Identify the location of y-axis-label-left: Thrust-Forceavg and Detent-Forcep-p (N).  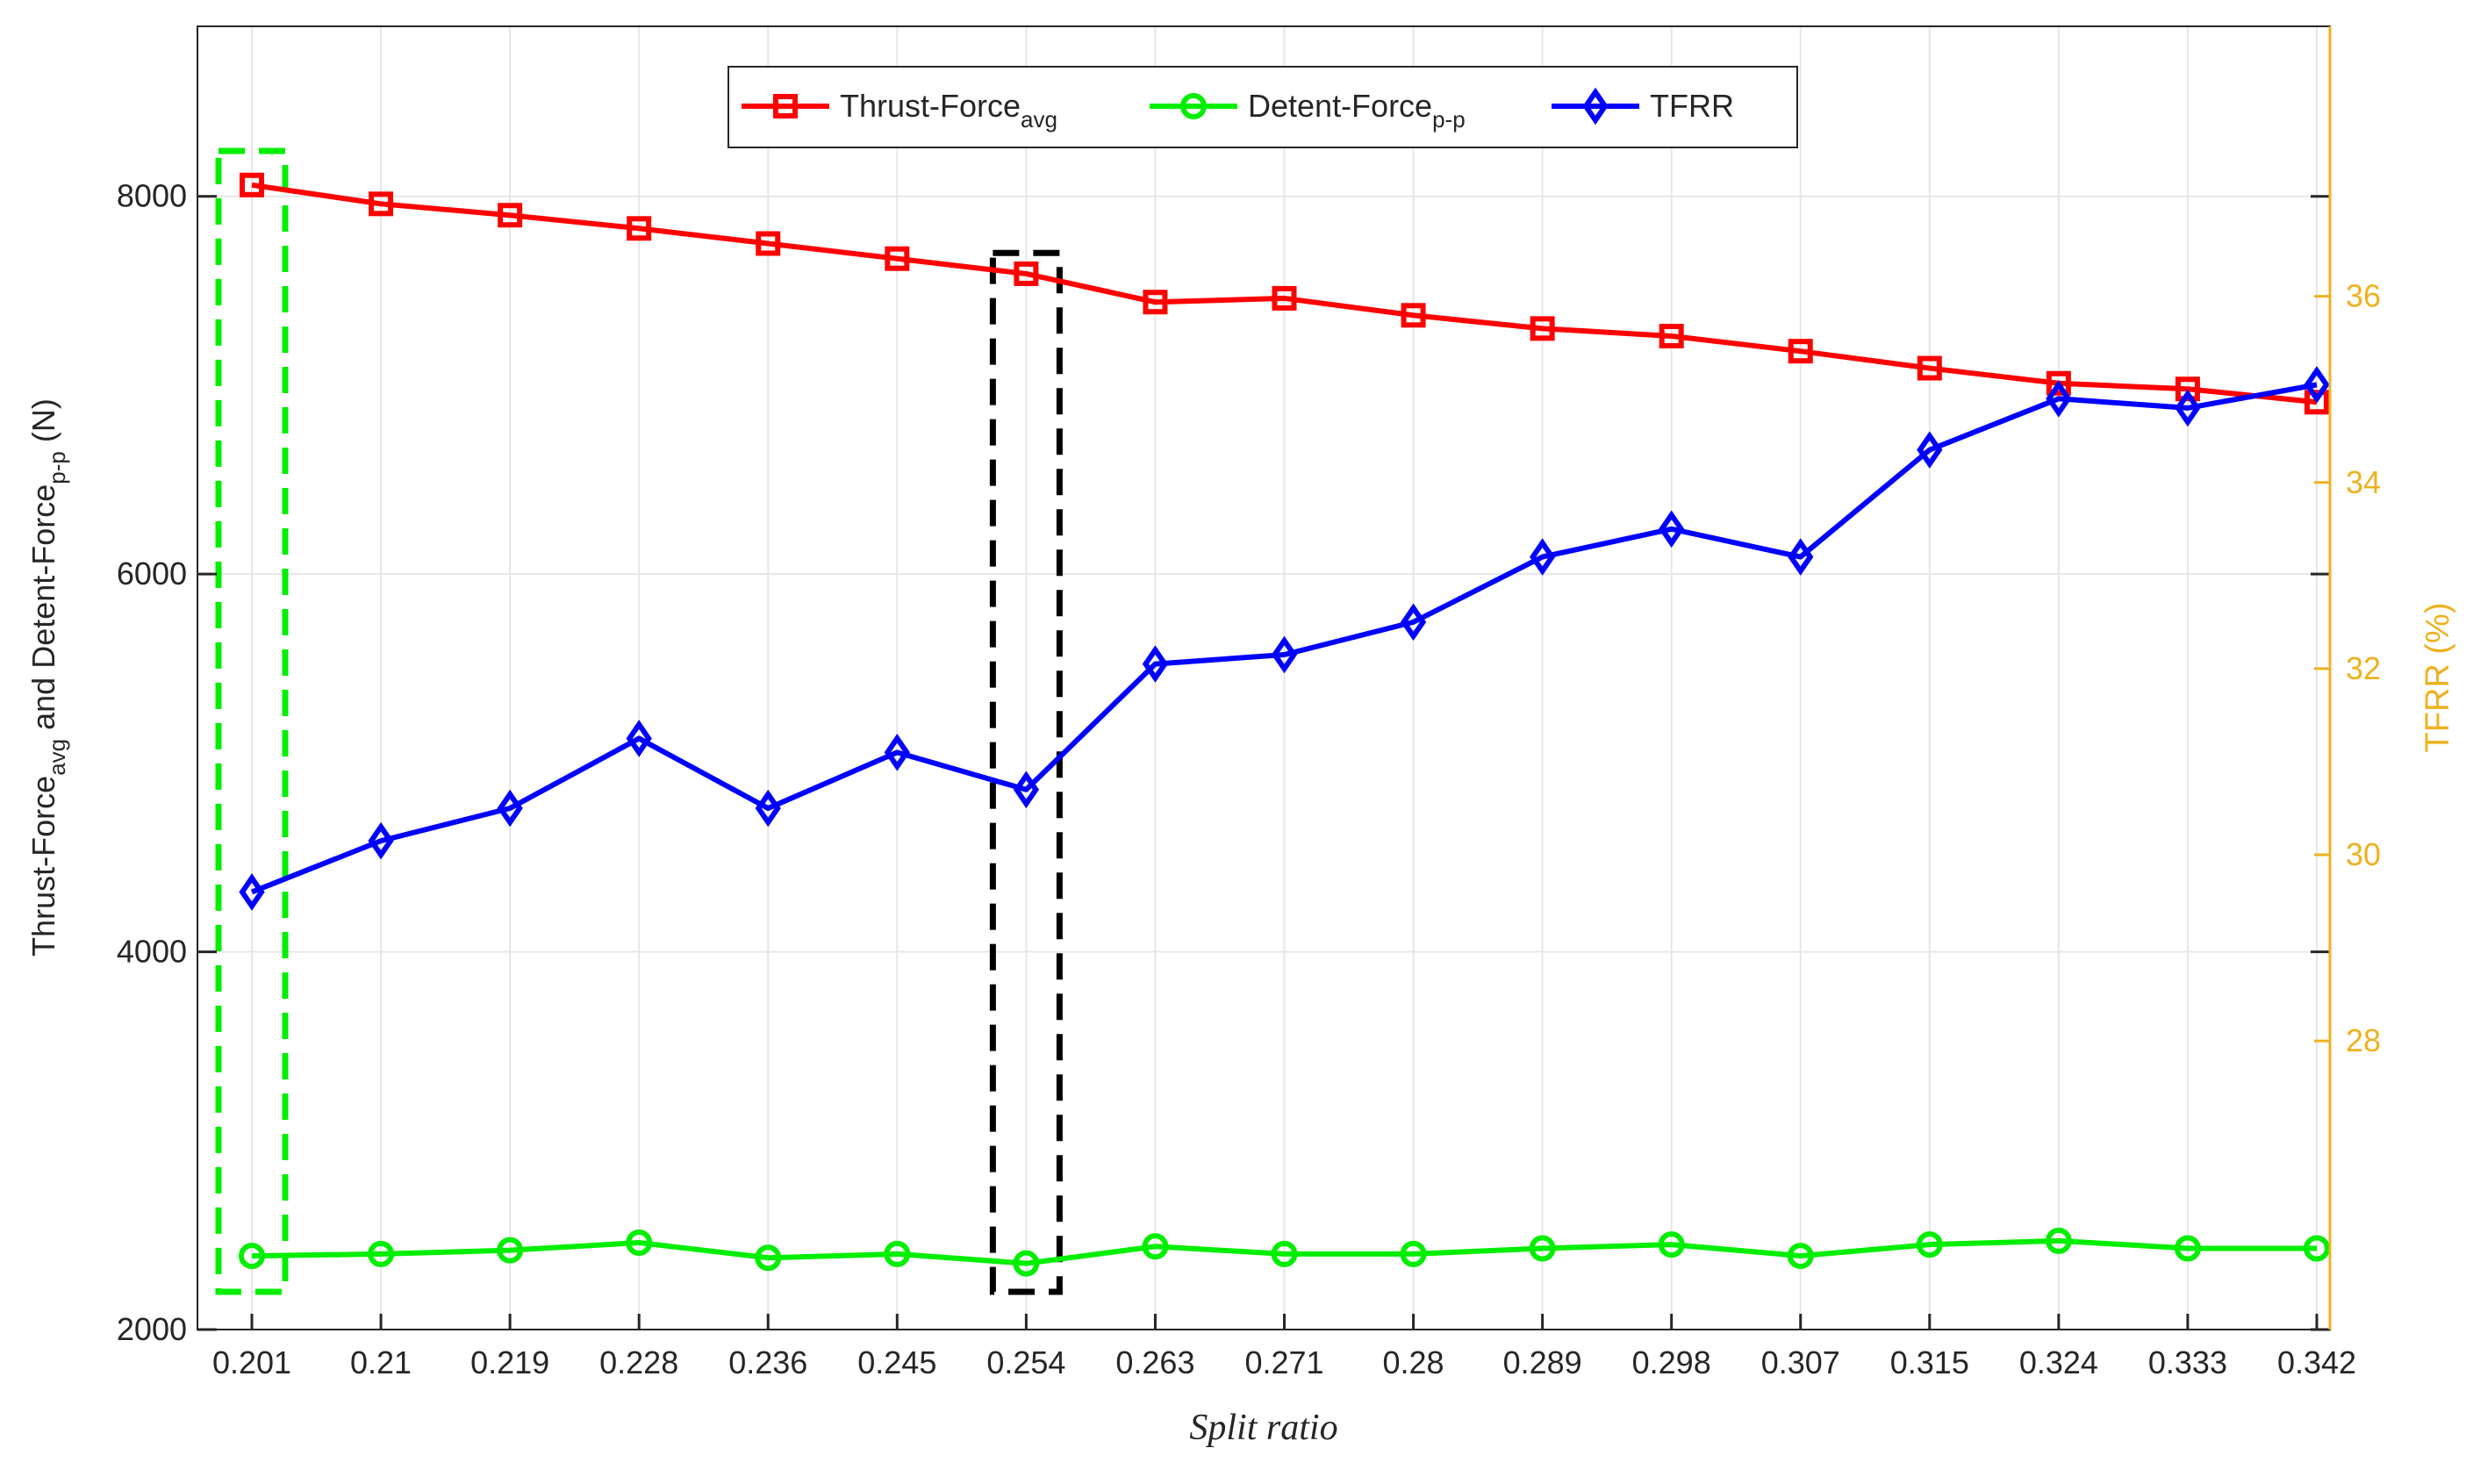
(47, 677).